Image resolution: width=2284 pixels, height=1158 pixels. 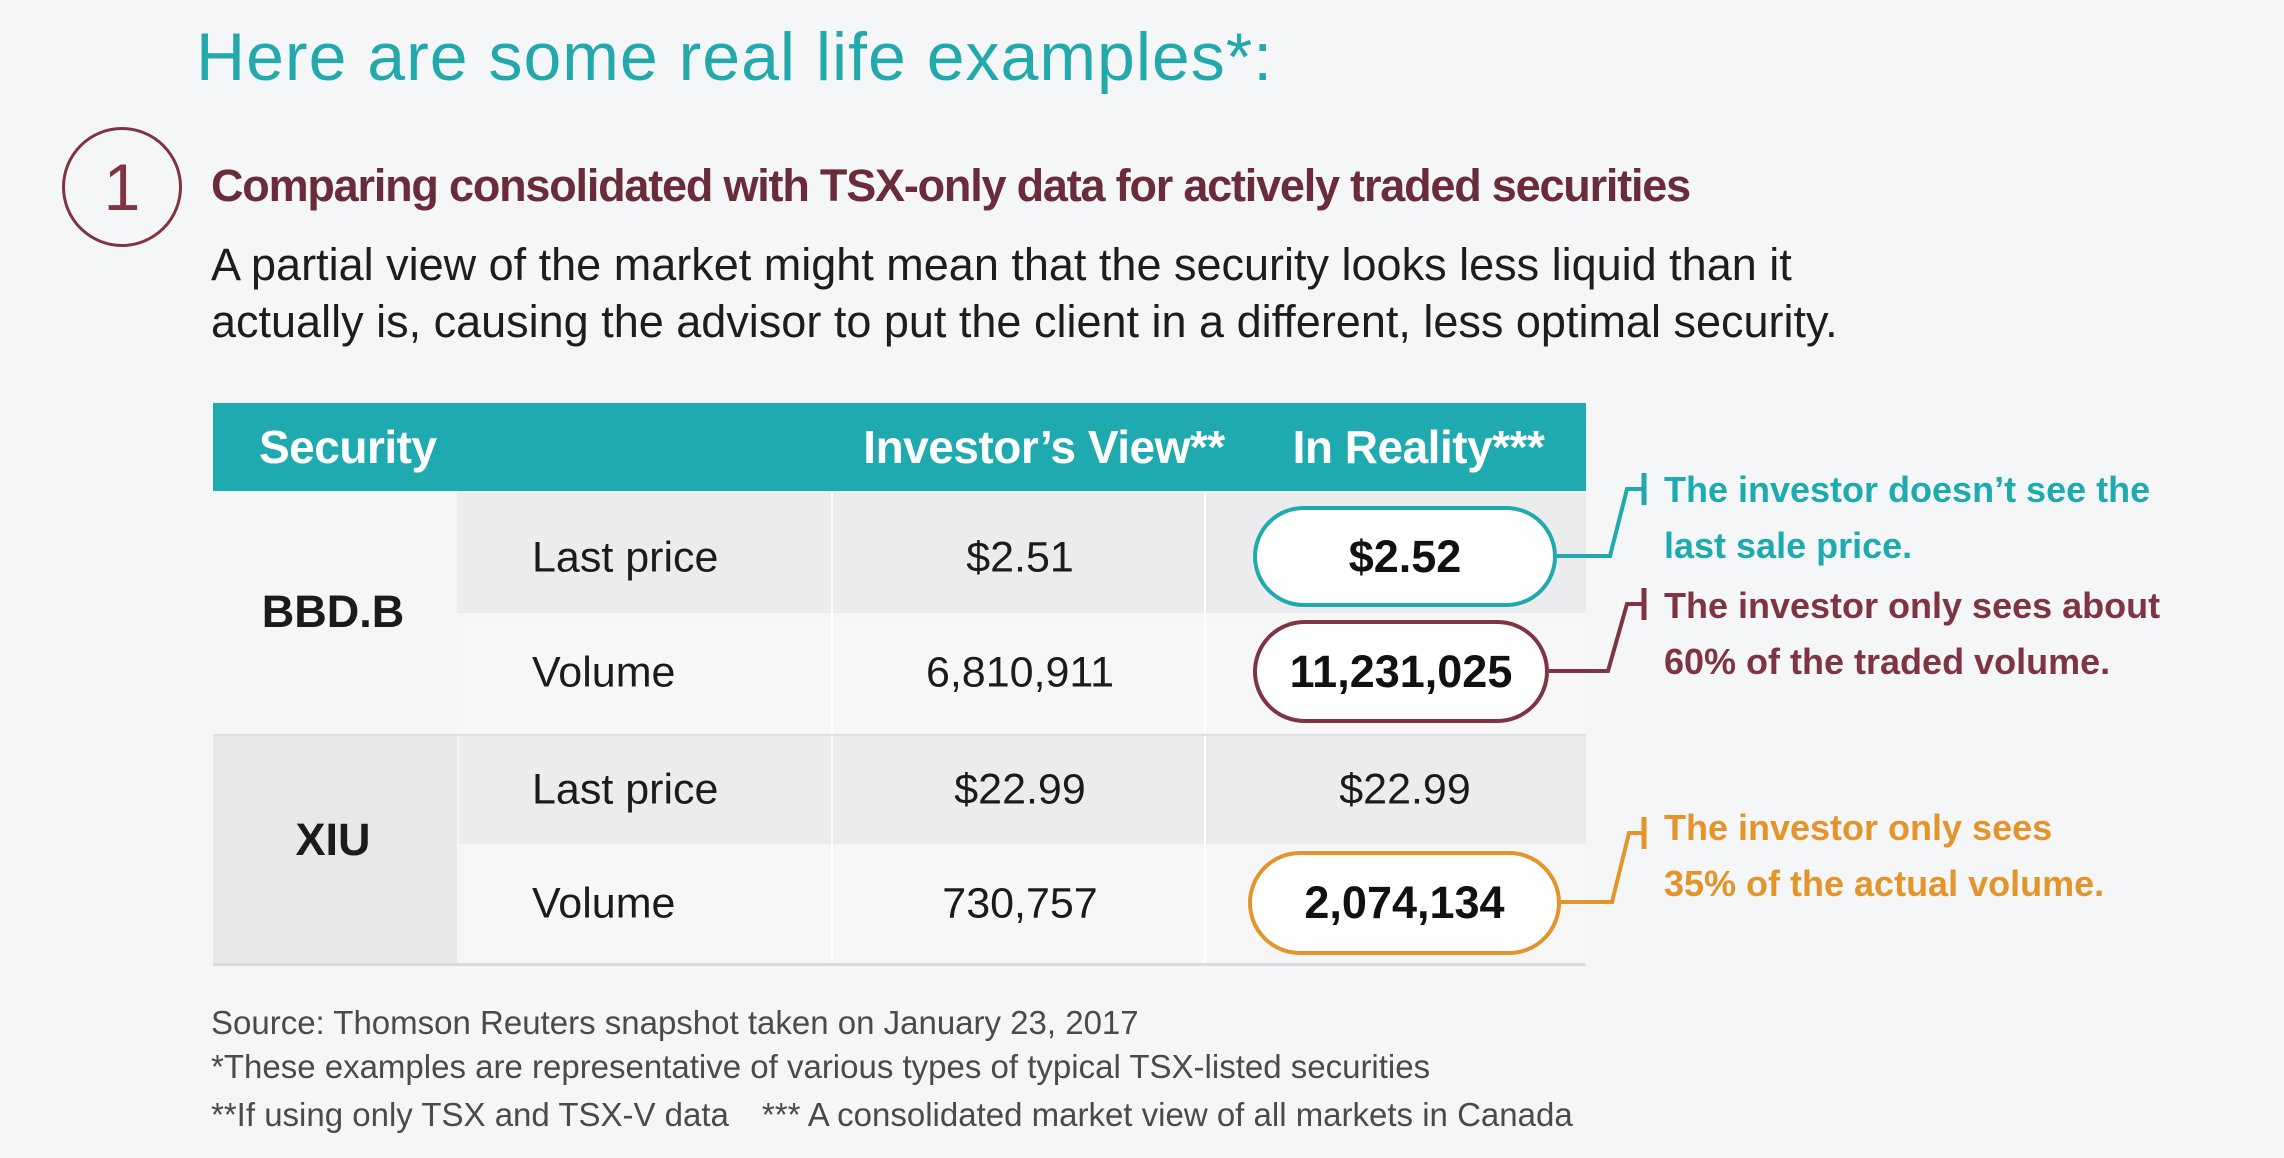 What do you see at coordinates (333, 839) in the screenshot?
I see `security-xiu: XIU` at bounding box center [333, 839].